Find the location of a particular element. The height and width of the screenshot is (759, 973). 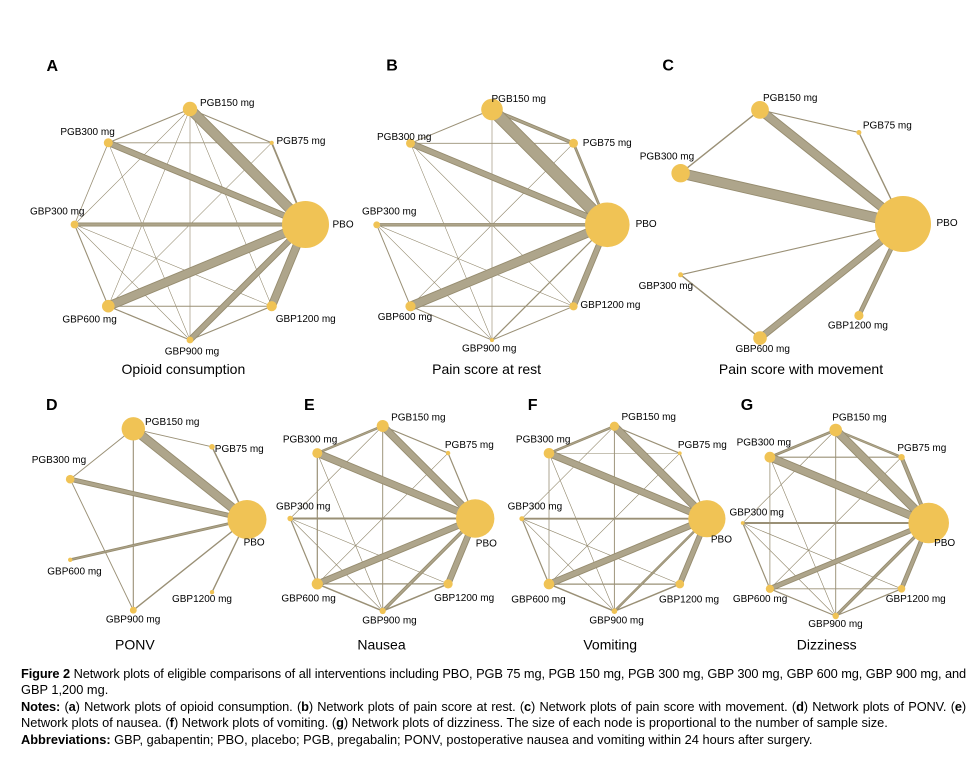

svg-text: E is located at coordinates (309, 405).